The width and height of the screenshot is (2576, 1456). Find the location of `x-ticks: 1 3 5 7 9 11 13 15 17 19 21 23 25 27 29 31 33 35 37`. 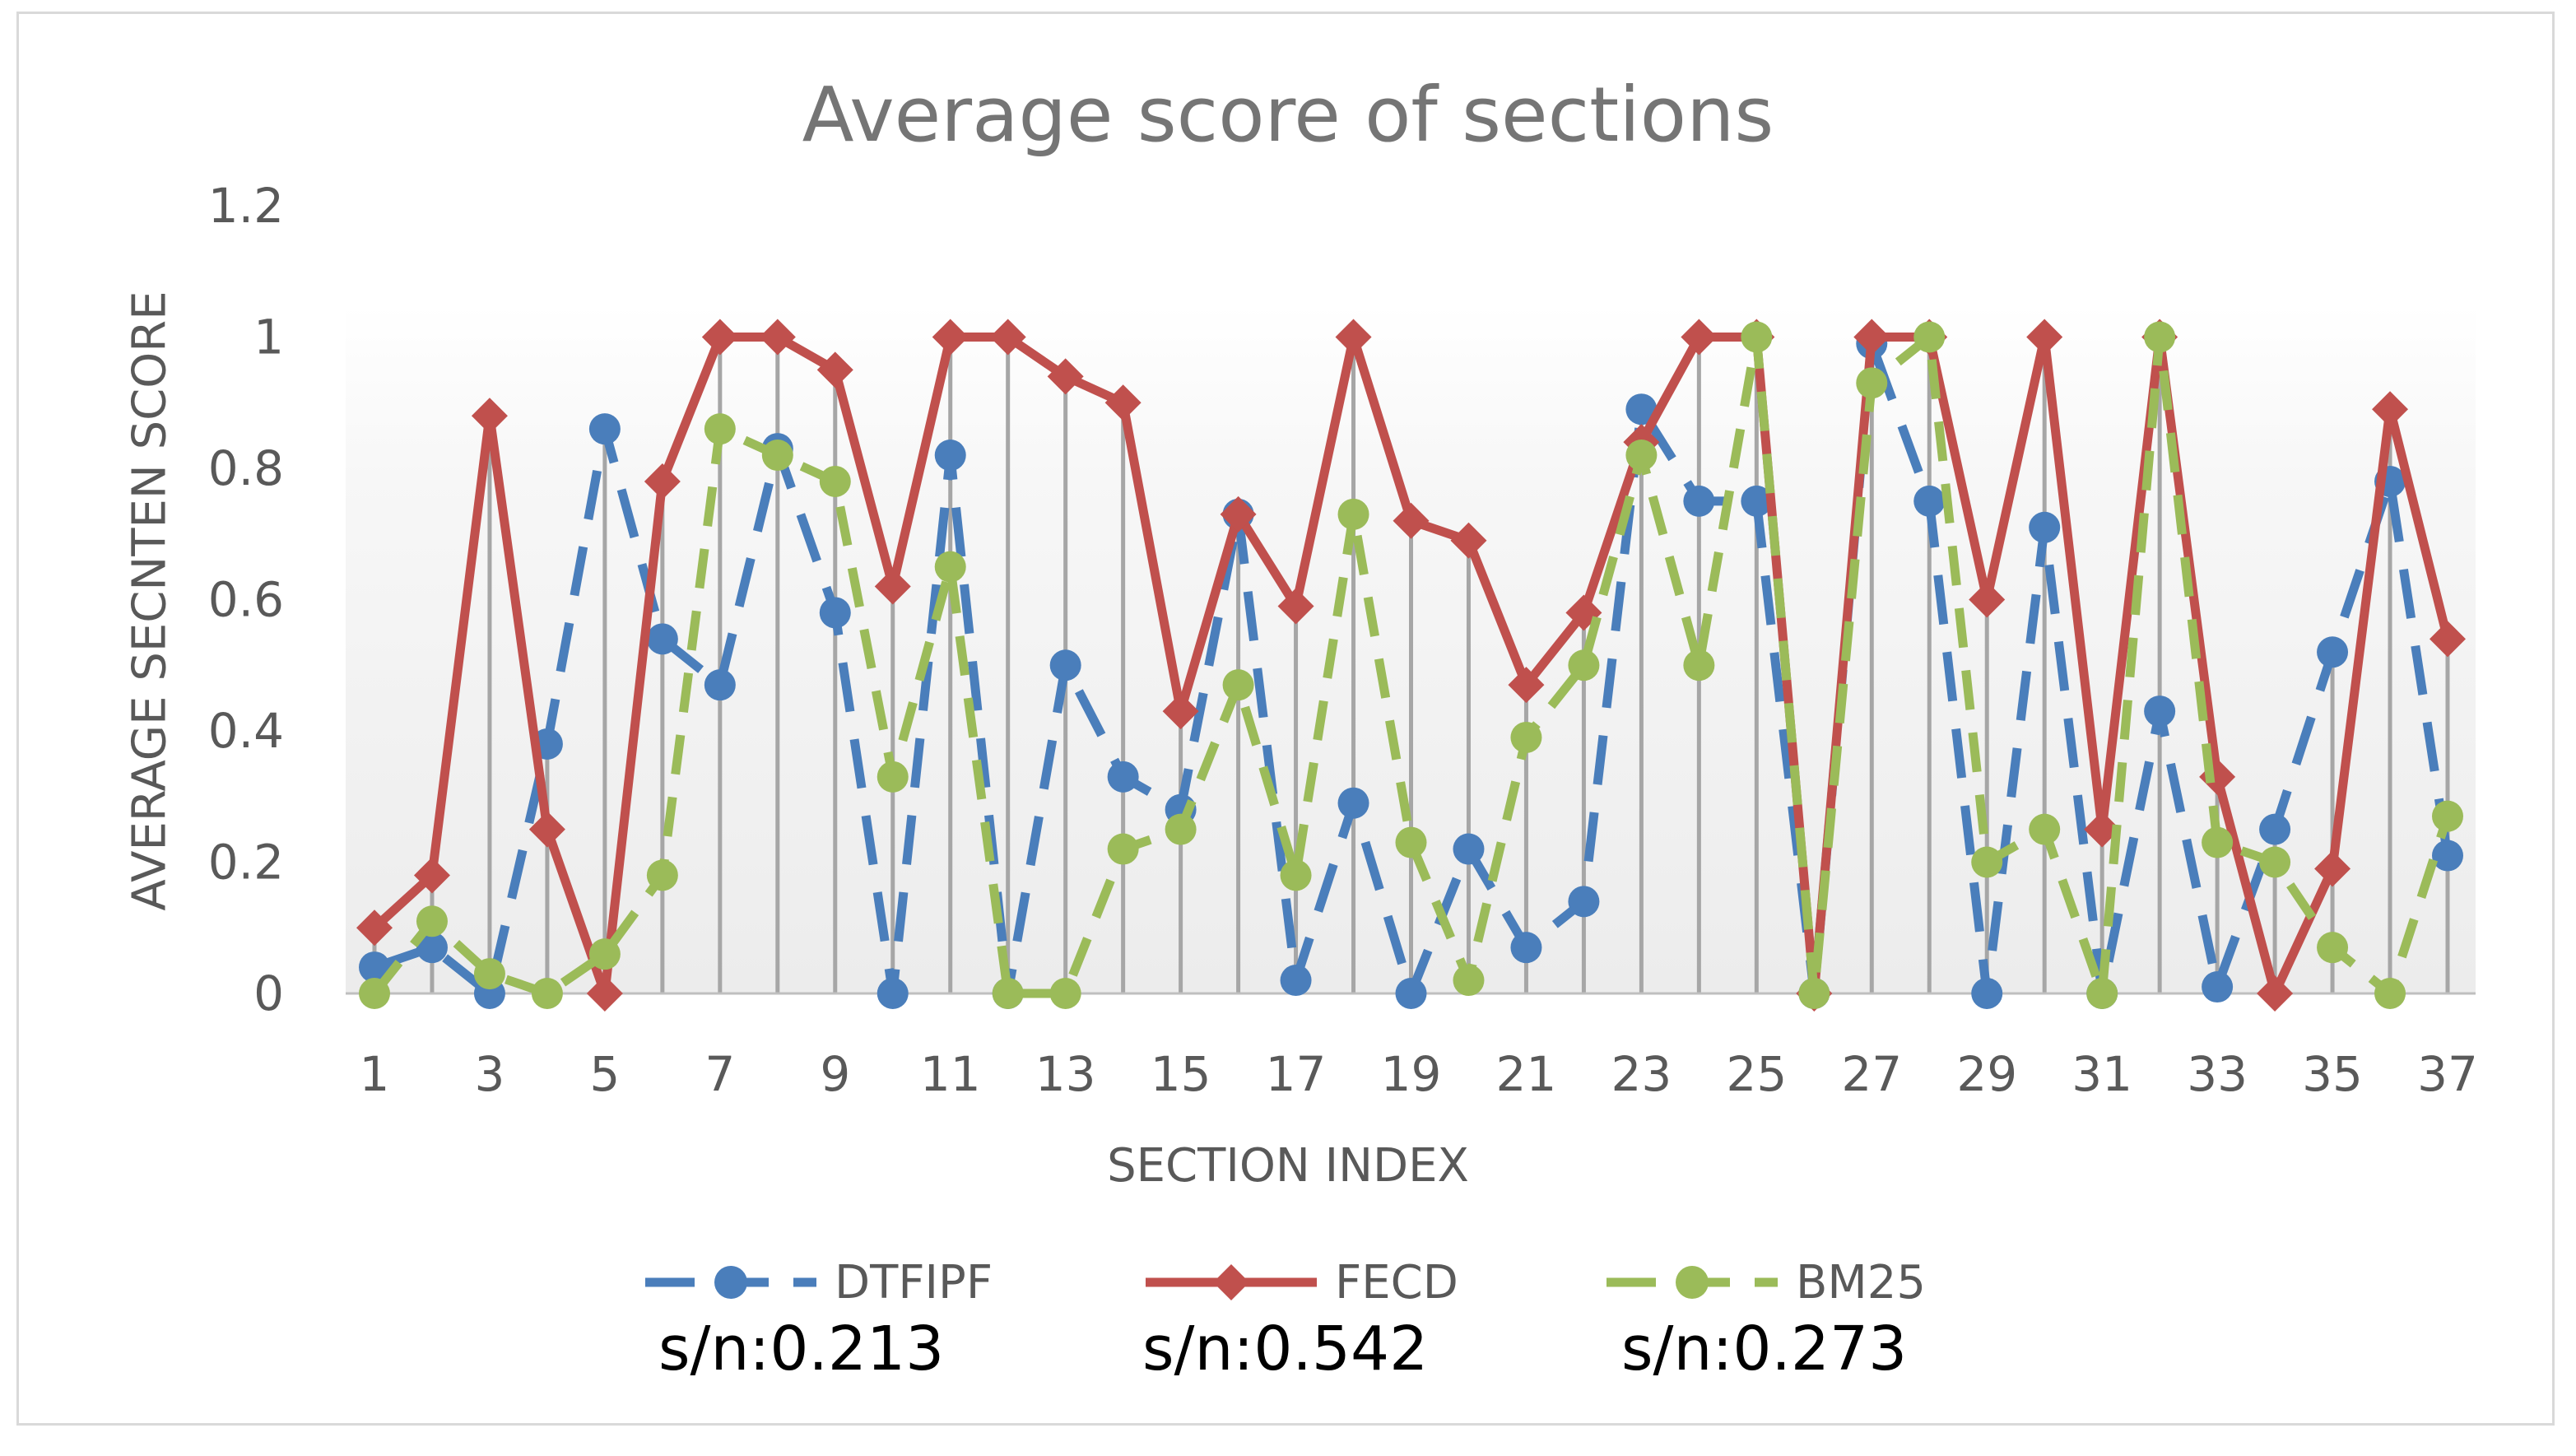

x-ticks: 1 3 5 7 9 11 13 15 17 19 21 23 25 27 29 31 33 35 37 is located at coordinates (1419, 1074).